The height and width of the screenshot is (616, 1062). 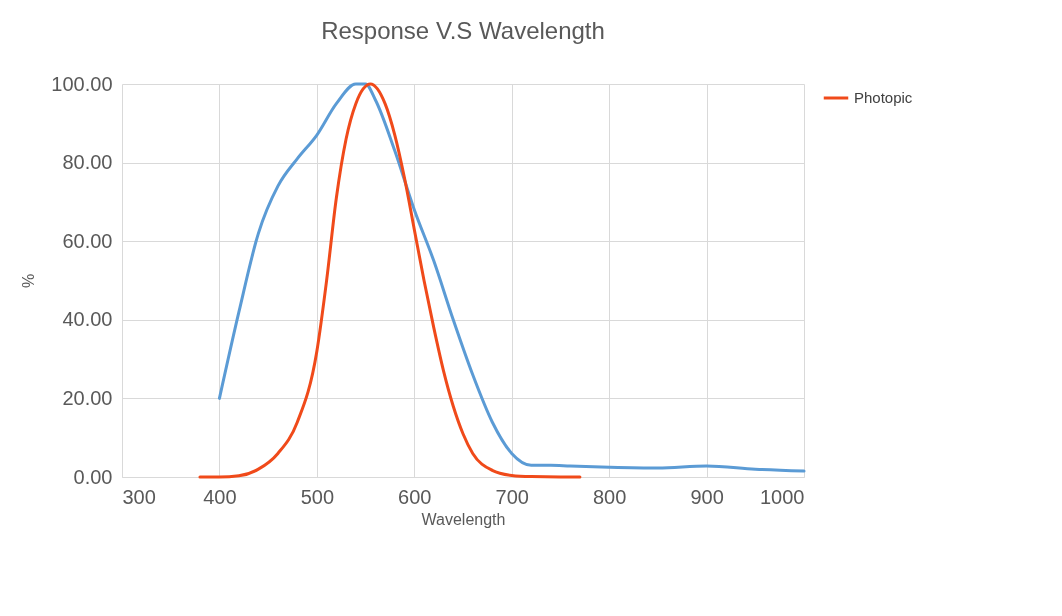 What do you see at coordinates (220, 496) in the screenshot?
I see `x-tick-label: 400` at bounding box center [220, 496].